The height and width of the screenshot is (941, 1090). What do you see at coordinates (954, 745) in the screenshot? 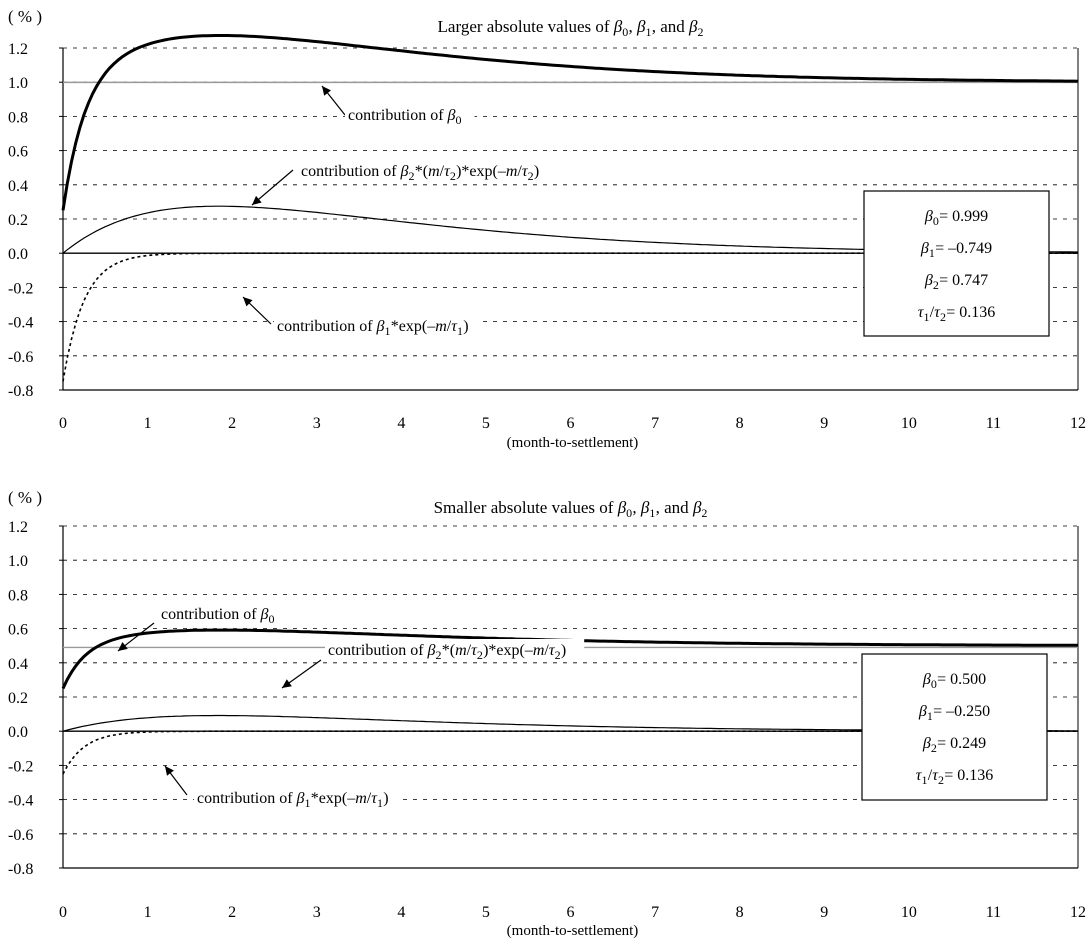
I see `parameter-line: β2 = 0.249` at bounding box center [954, 745].